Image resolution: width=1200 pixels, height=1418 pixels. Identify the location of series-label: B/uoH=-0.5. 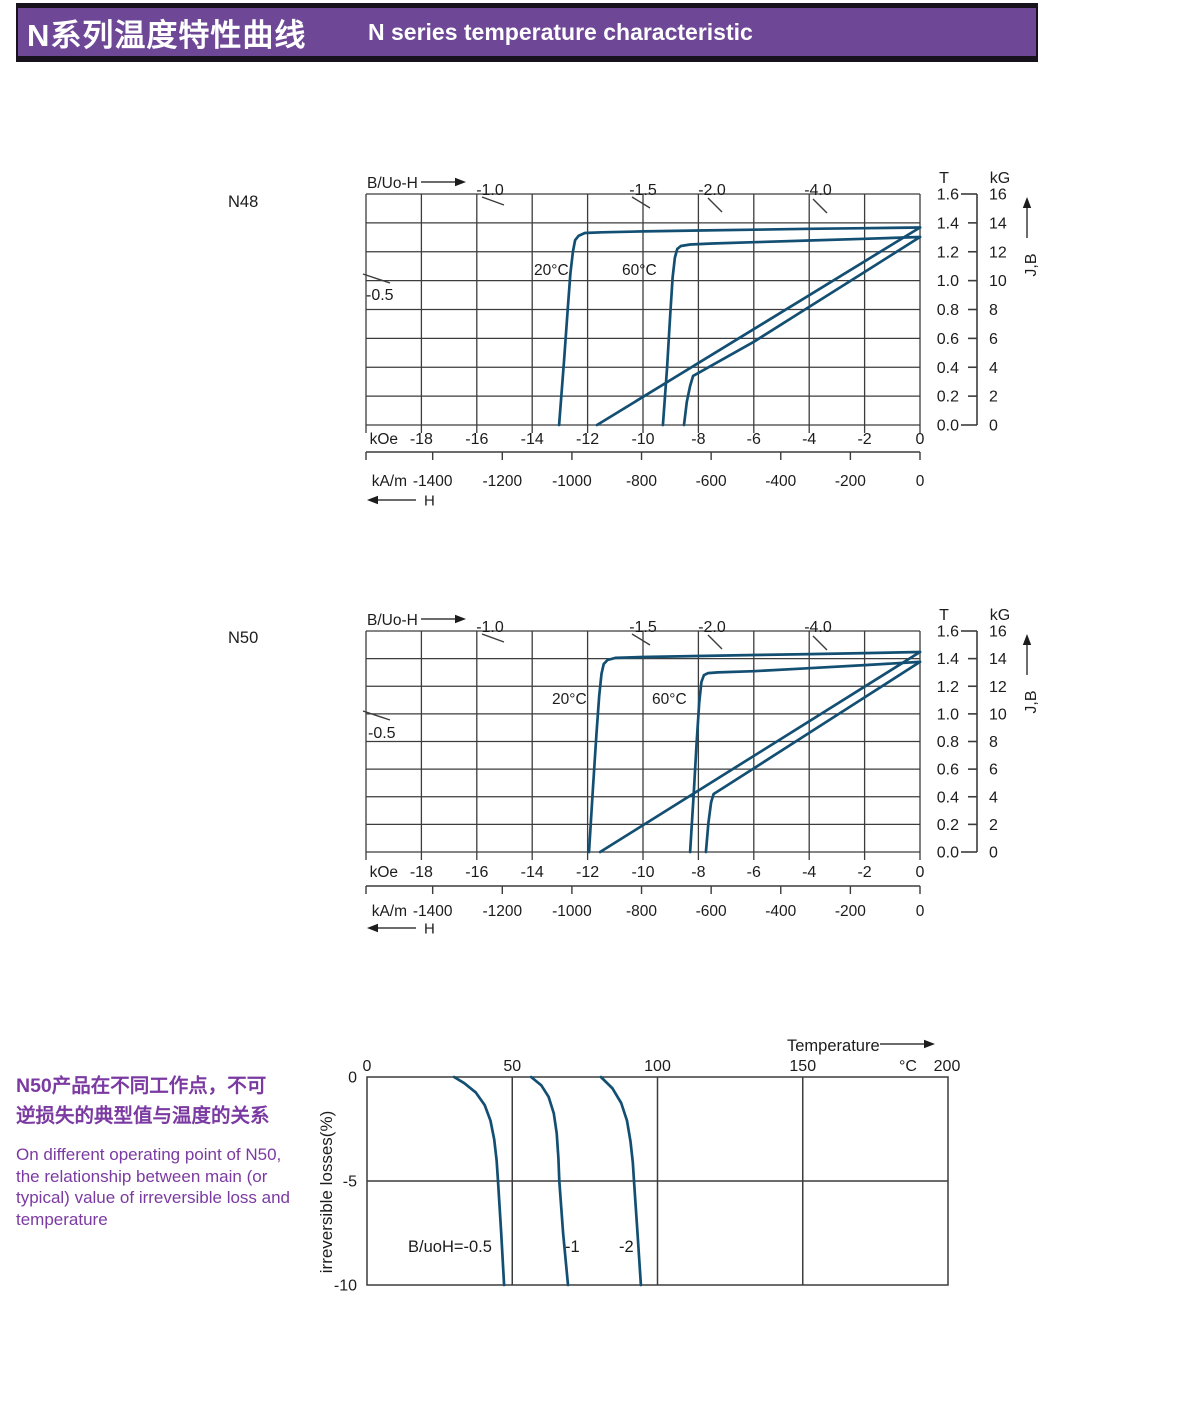
(450, 1247).